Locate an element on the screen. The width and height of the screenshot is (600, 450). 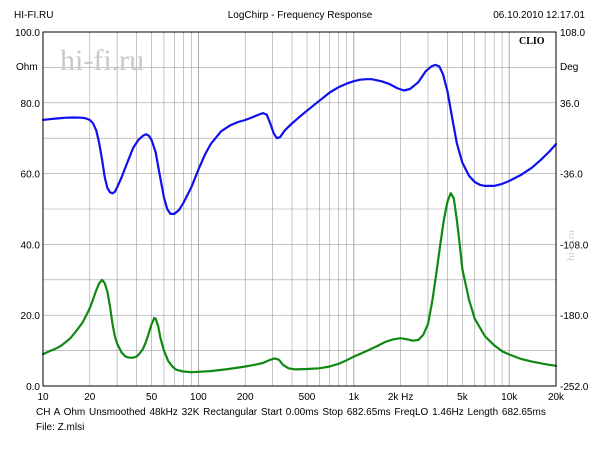
x-tick-label: 200 is located at coordinates (245, 397).